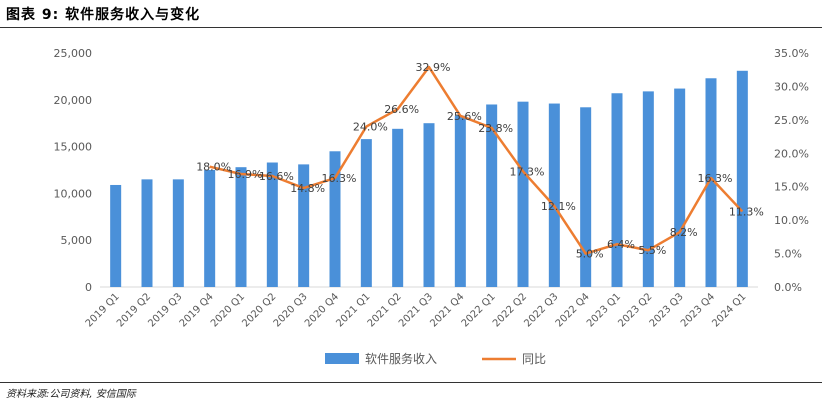 This screenshot has width=822, height=405. I want to click on source-divider, so click(411, 382).